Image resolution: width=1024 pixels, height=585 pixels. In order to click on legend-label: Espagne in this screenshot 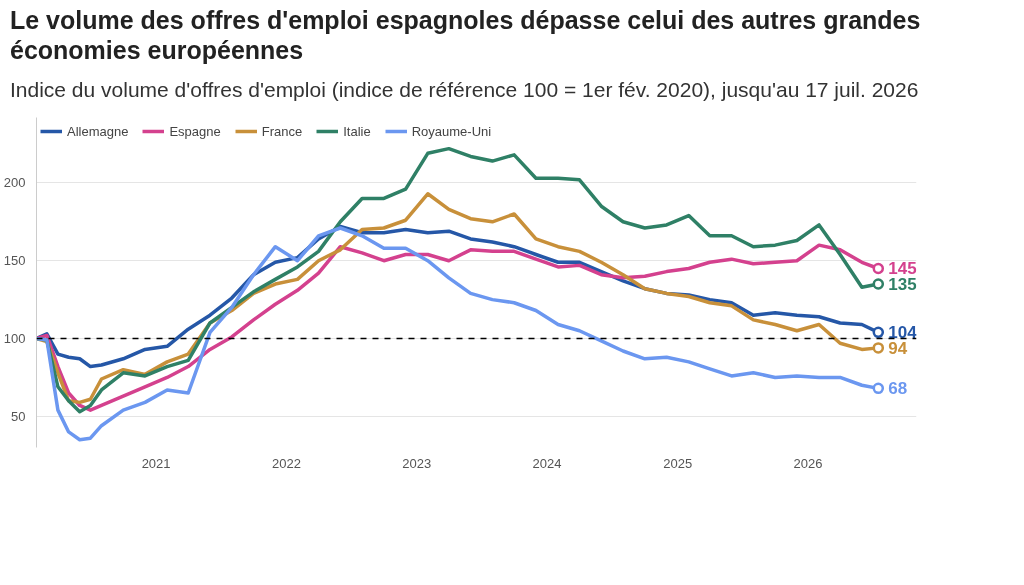, I will do `click(195, 131)`.